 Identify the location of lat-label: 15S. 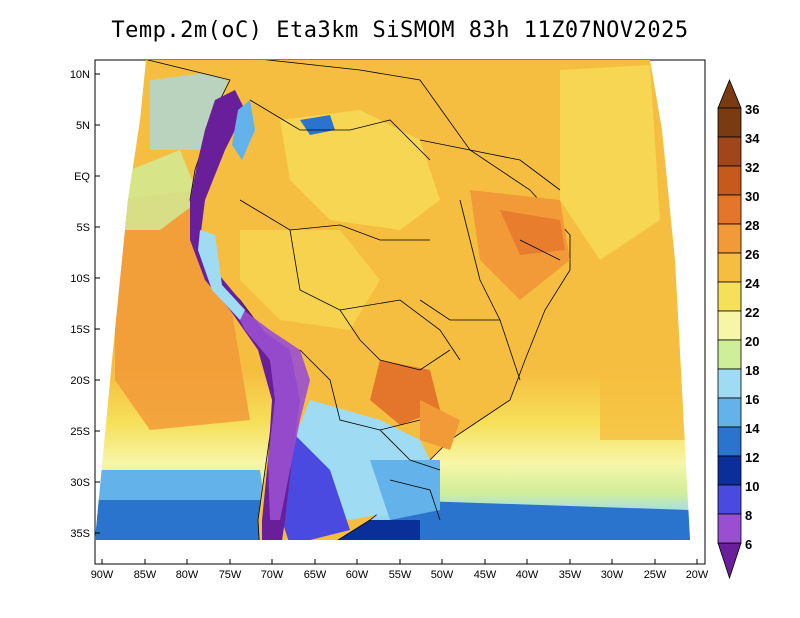
(80, 330).